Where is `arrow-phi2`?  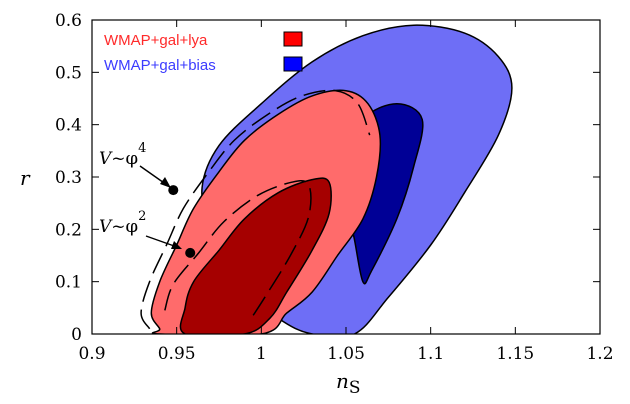 arrow-phi2 is located at coordinates (161, 241).